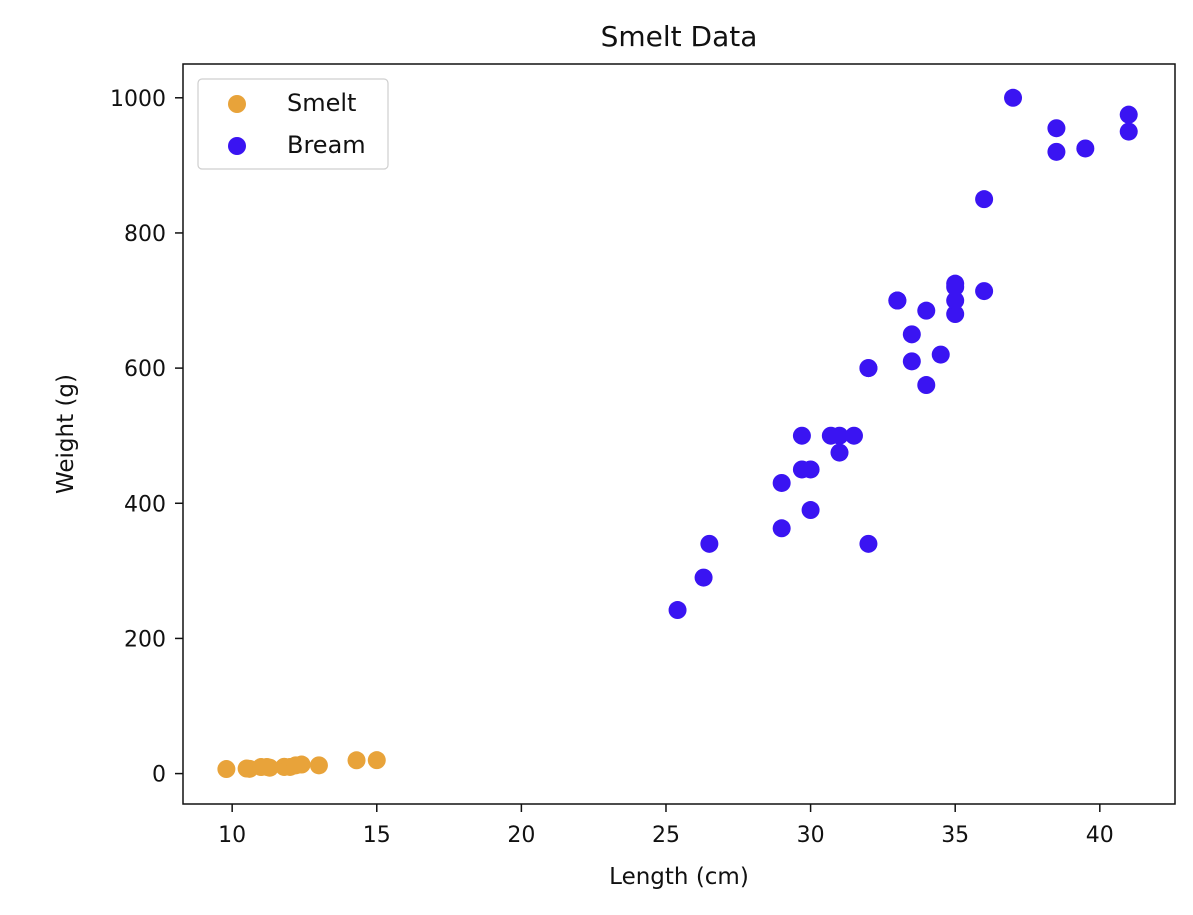 This screenshot has width=1193, height=915. What do you see at coordinates (146, 437) in the screenshot?
I see `y-axis-ticks: 0 200 400 600 800 1000` at bounding box center [146, 437].